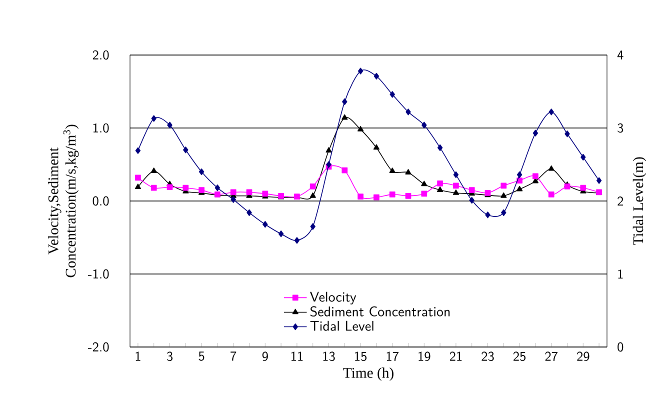 Image resolution: width=671 pixels, height=414 pixels. What do you see at coordinates (361, 357) in the screenshot?
I see `x-tick-label: 15` at bounding box center [361, 357].